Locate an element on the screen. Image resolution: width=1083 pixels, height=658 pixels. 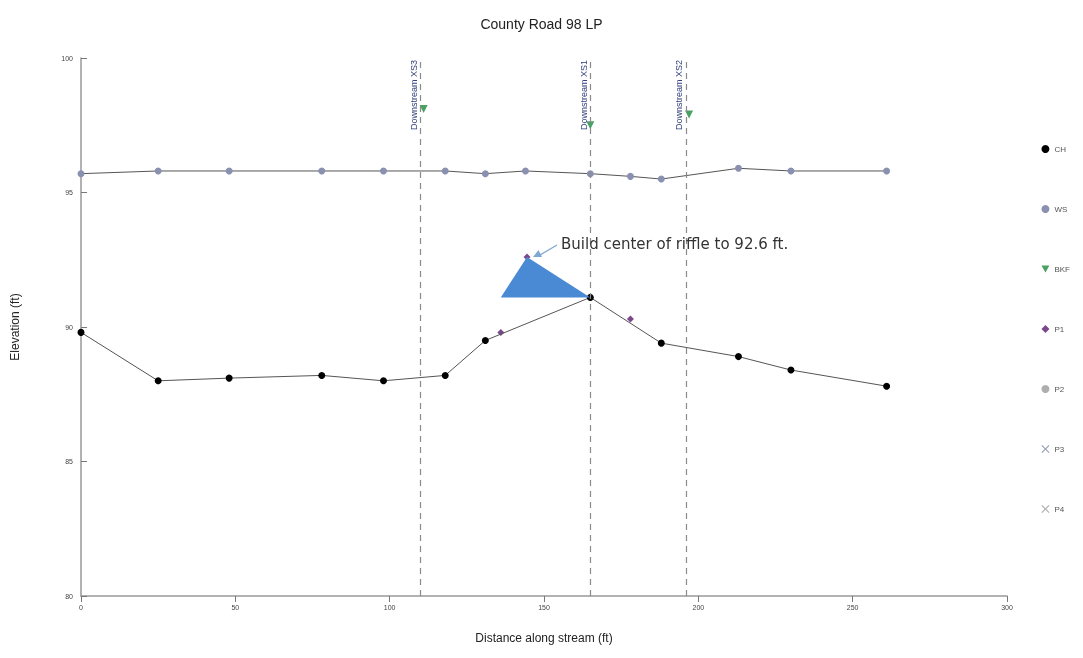
x-axis-title: Distance along stream (ft) is located at coordinates (544, 638).